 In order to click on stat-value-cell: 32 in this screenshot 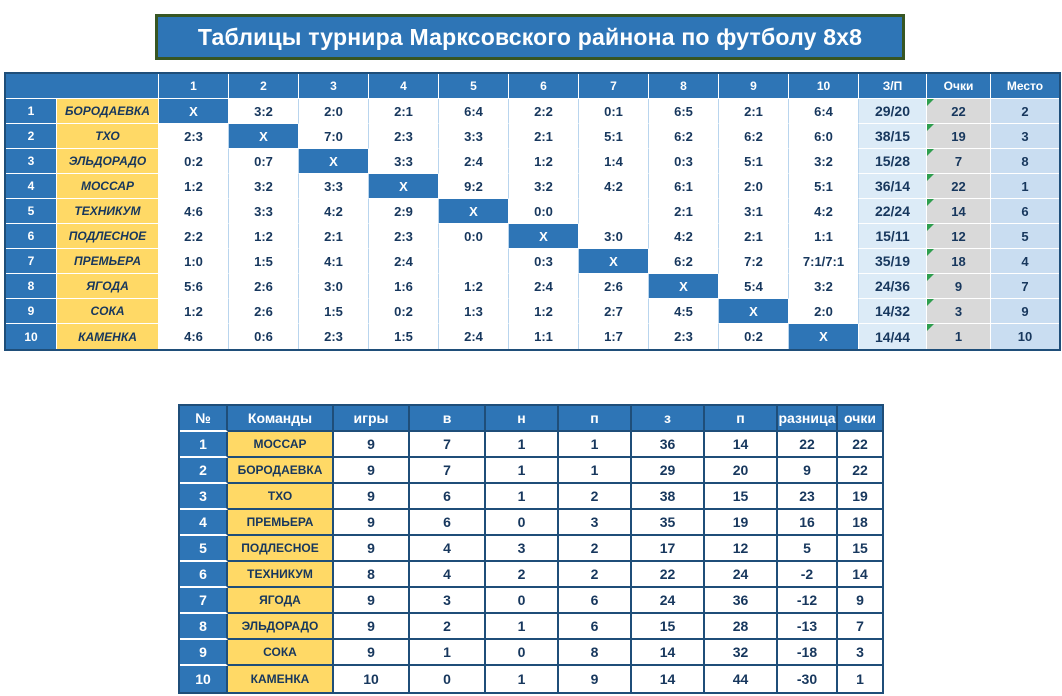, I will do `click(741, 653)`.